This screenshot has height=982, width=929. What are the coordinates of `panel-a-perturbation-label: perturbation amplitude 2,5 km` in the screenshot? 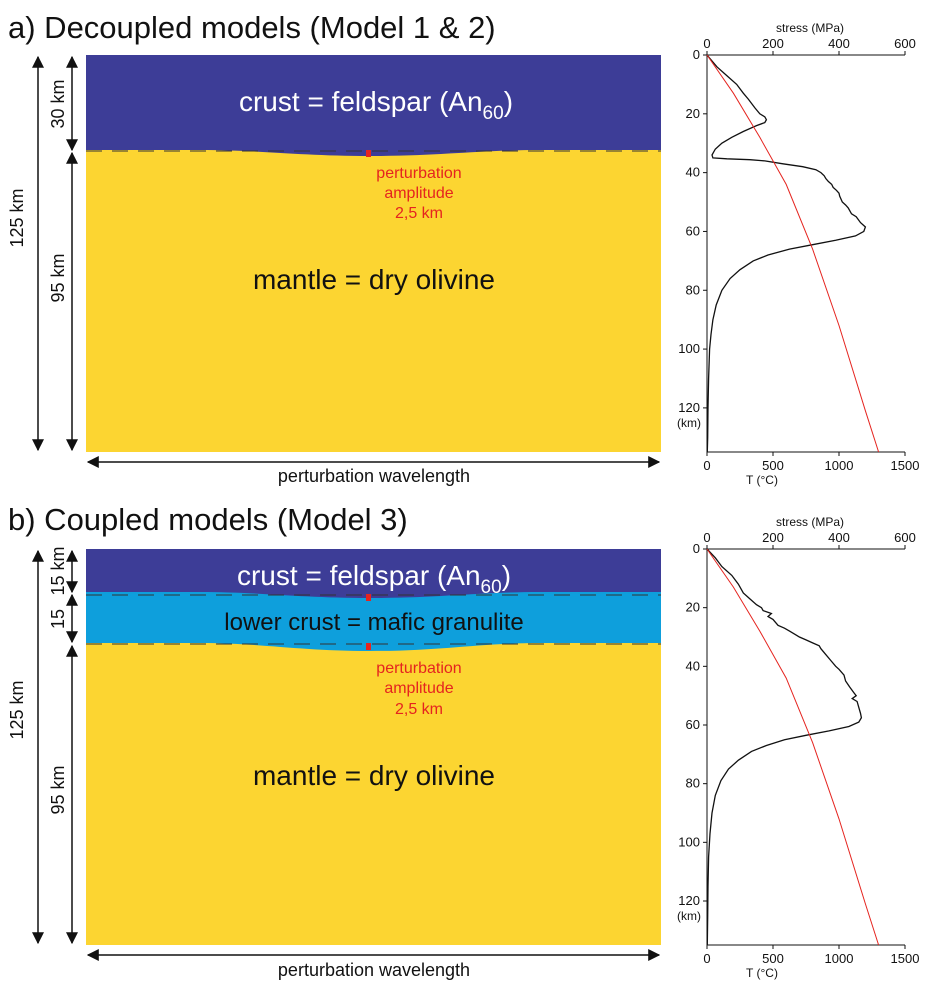 It's located at (418, 193).